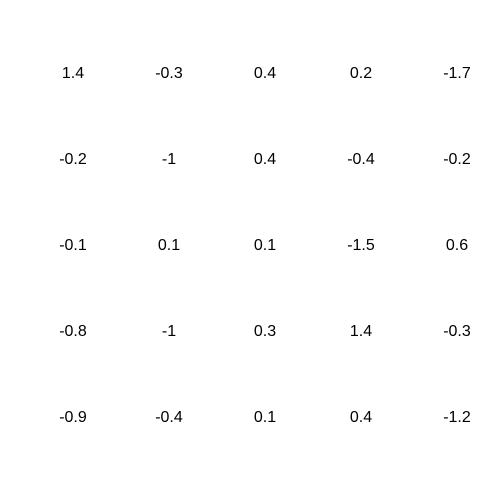  I want to click on cell-r1-c5: -1.7, so click(457, 73).